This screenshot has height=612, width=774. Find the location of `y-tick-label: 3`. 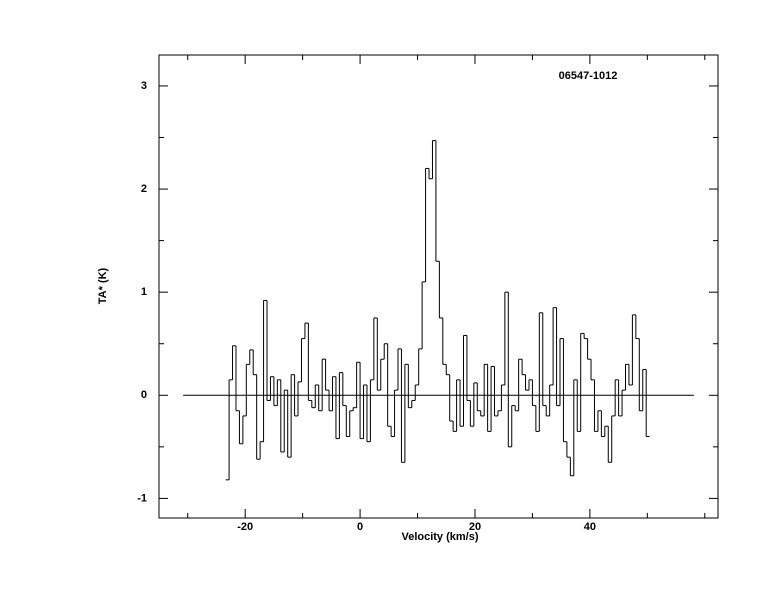

y-tick-label: 3 is located at coordinates (144, 86).